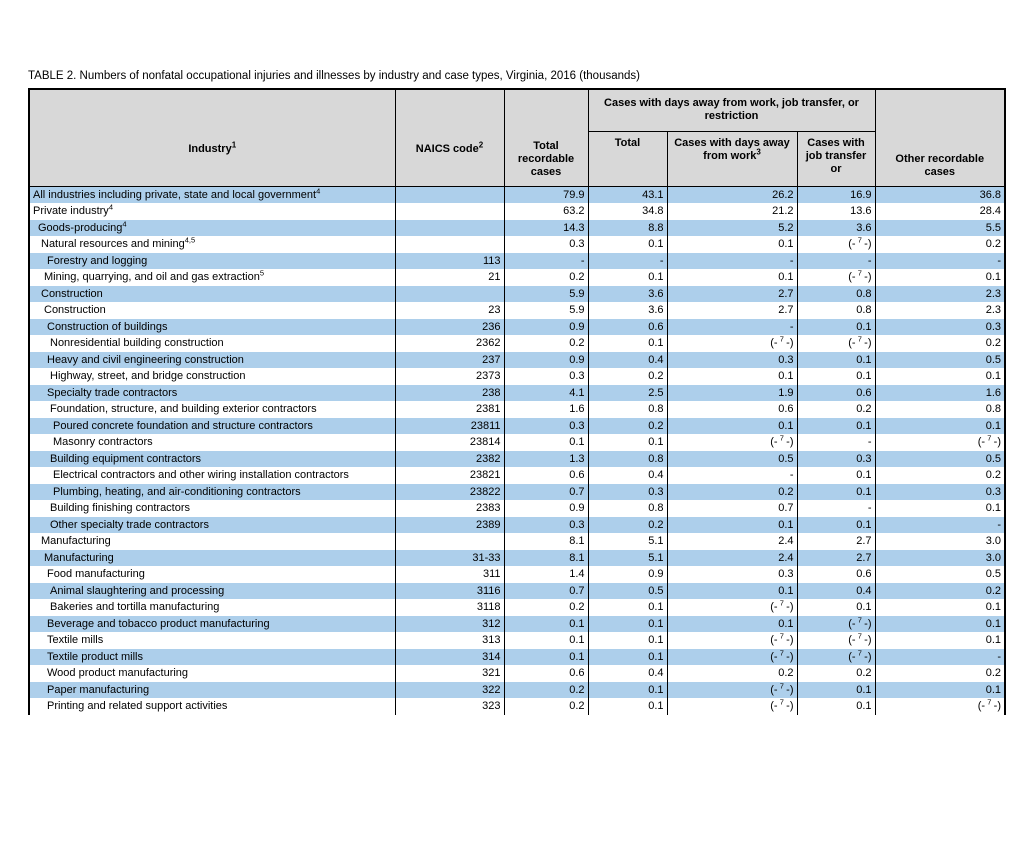 This screenshot has width=1024, height=860. Describe the element at coordinates (449, 673) in the screenshot. I see `naics-cell: 321` at that location.